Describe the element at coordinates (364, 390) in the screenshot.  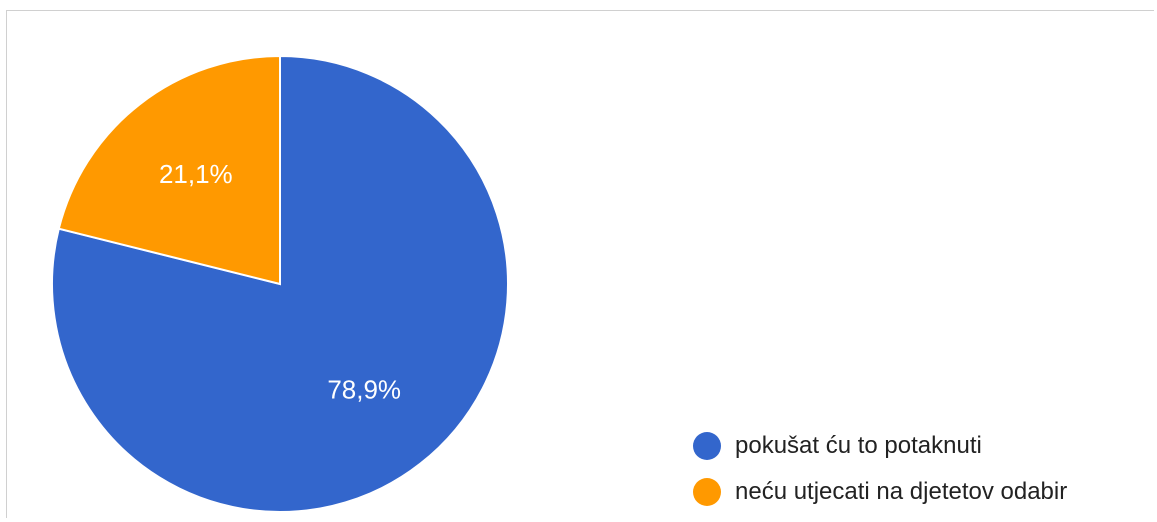
I see `pie-slice-label-0: 78,9%` at that location.